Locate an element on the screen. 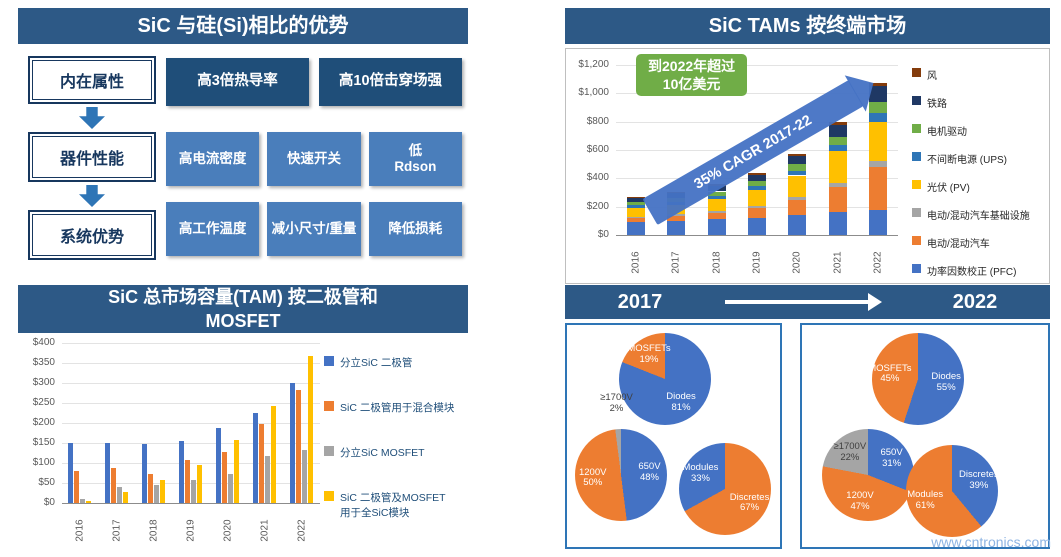 This screenshot has height=557, width=1061. y-tick-label: $800 is located at coordinates (597, 121).